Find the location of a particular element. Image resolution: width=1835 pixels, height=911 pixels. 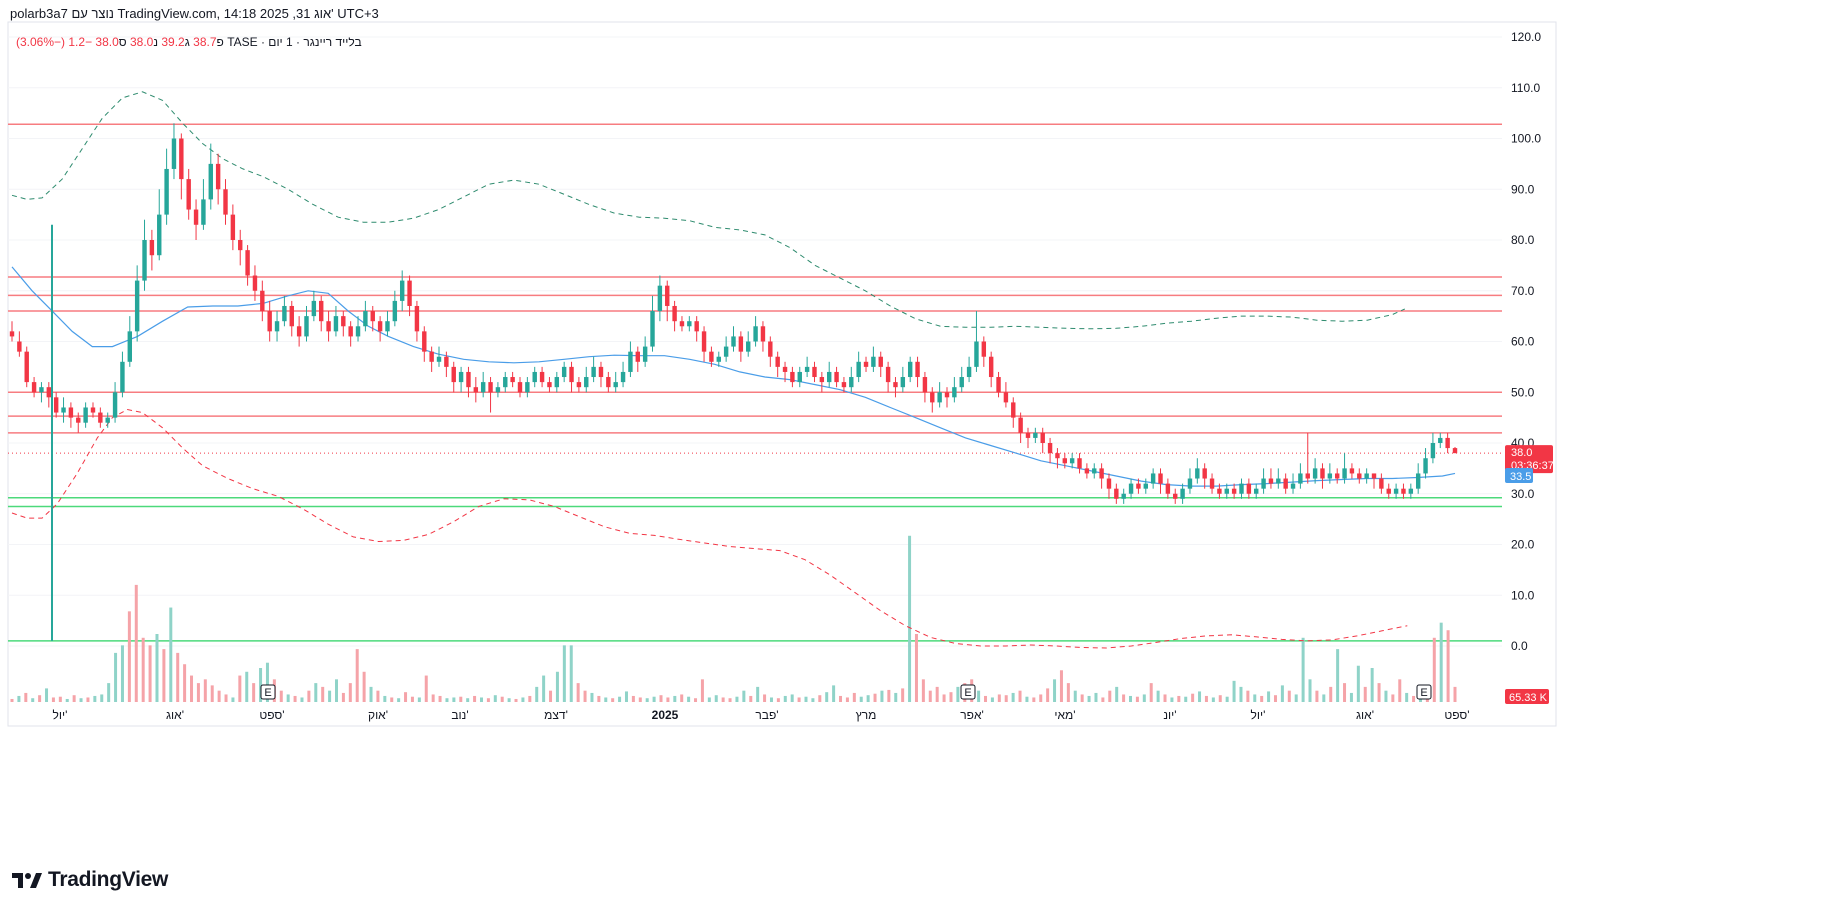

change-value: −1.2 (−3.06%) is located at coordinates (54, 42).